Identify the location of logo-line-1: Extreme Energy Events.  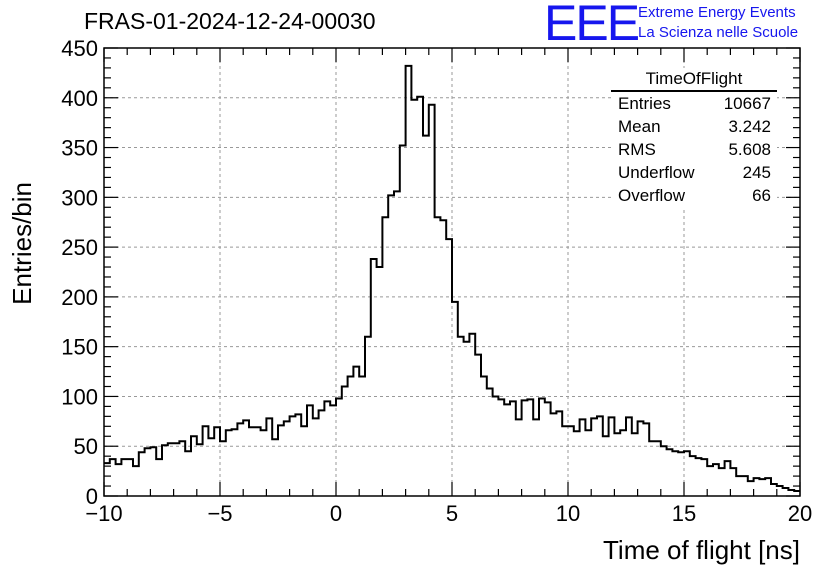
(717, 12).